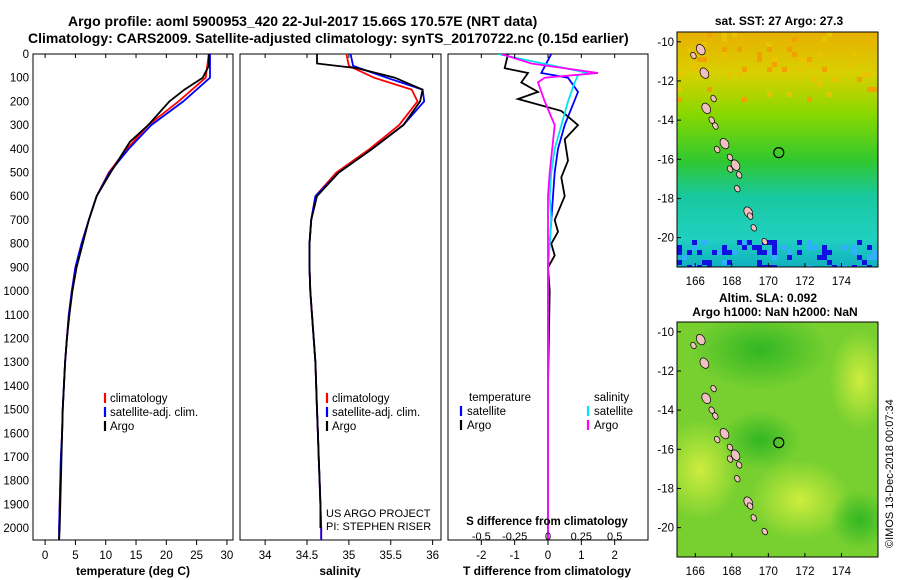 The image size is (900, 580). Describe the element at coordinates (19, 174) in the screenshot. I see `depth-tick-label: 500` at that location.